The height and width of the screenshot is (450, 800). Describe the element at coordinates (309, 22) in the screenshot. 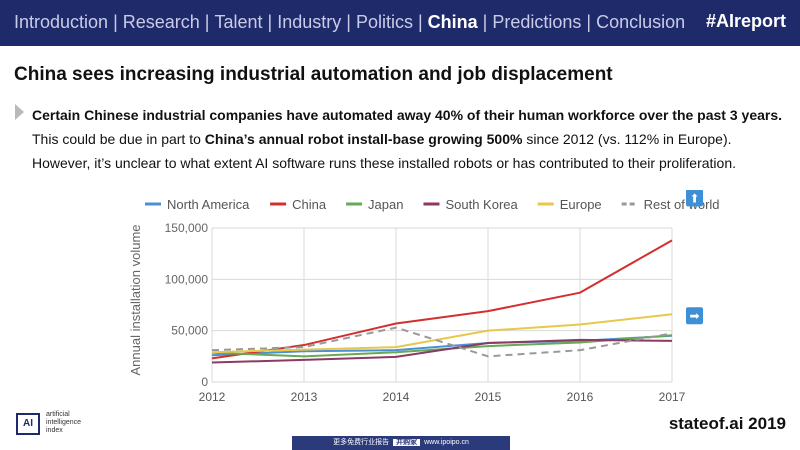

I see `nav-item-industry: Industry` at that location.